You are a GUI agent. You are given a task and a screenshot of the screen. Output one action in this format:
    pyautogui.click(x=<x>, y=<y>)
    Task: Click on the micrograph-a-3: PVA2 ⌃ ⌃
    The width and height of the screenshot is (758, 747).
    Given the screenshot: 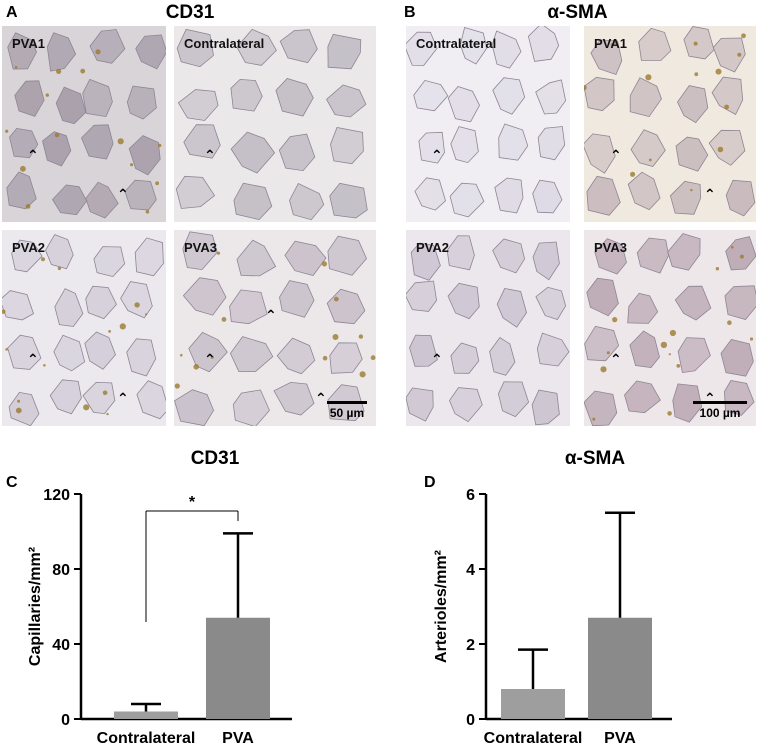 What is the action you would take?
    pyautogui.click(x=84, y=328)
    